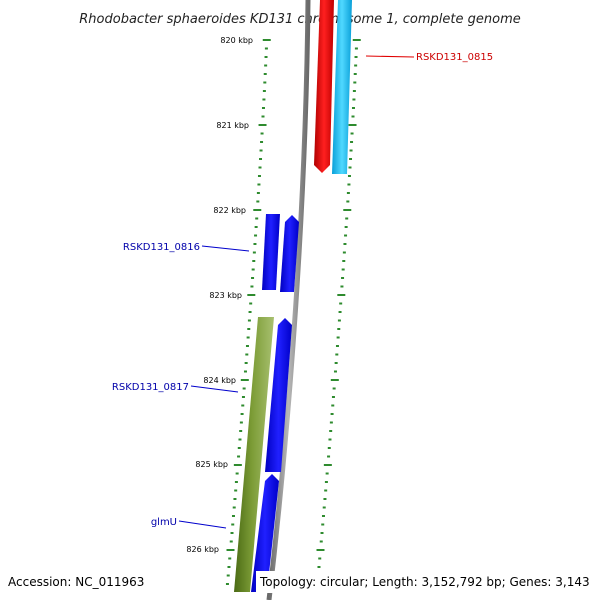  I want to click on cds-glmu, so click(265, 533).